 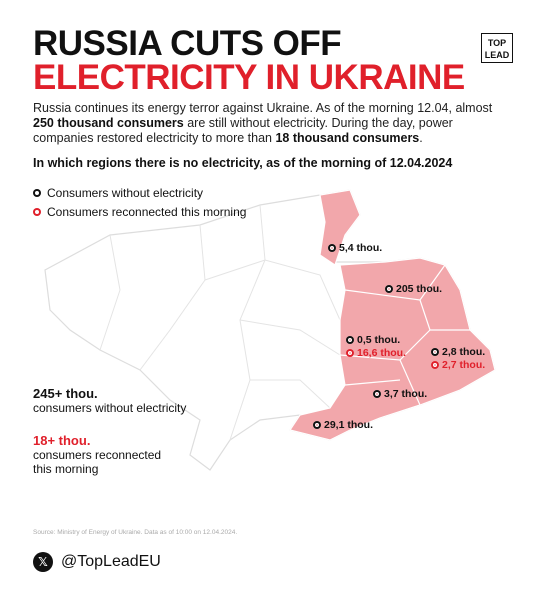 I want to click on title-line2: ELECTRICITY IN UKRAINE, so click(x=249, y=77).